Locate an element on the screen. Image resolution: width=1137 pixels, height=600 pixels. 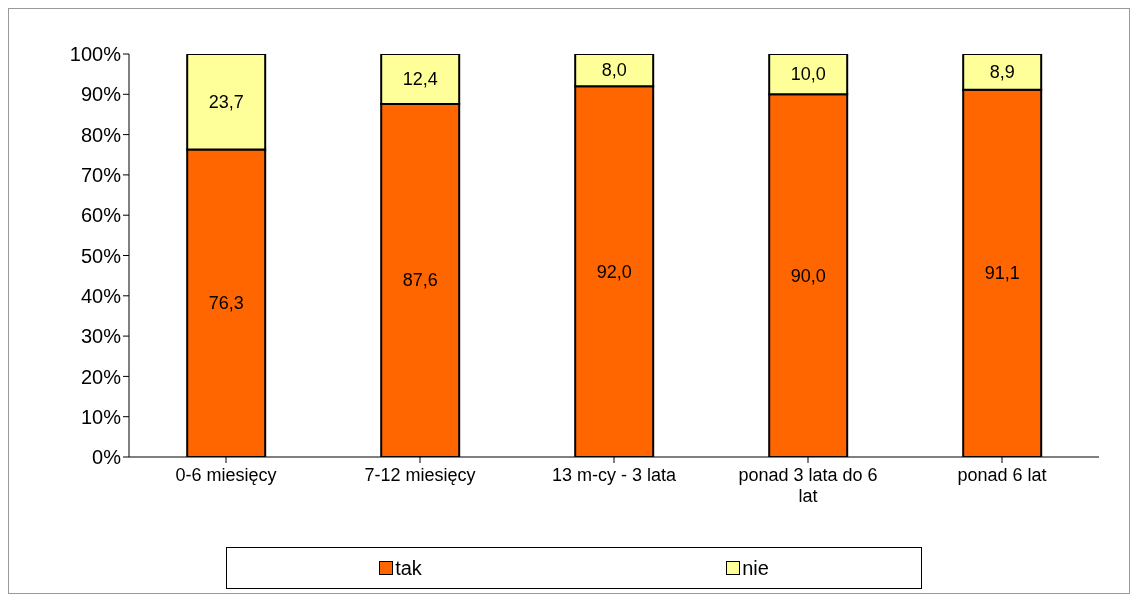
y-tick-label: 80% is located at coordinates (101, 134).